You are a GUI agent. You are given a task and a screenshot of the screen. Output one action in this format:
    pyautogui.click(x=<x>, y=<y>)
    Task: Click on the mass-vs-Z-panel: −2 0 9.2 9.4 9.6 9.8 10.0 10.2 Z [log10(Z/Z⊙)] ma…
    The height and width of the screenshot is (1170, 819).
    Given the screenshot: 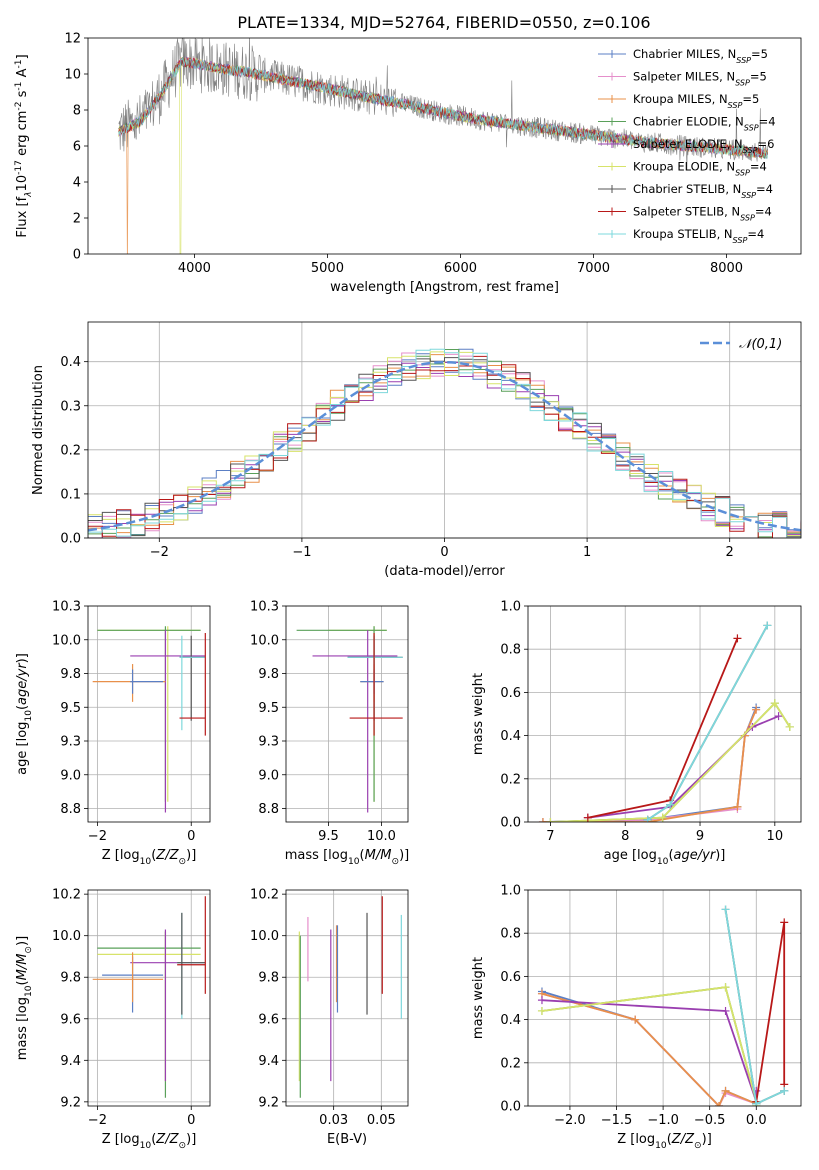 What is the action you would take?
    pyautogui.click(x=113, y=1019)
    